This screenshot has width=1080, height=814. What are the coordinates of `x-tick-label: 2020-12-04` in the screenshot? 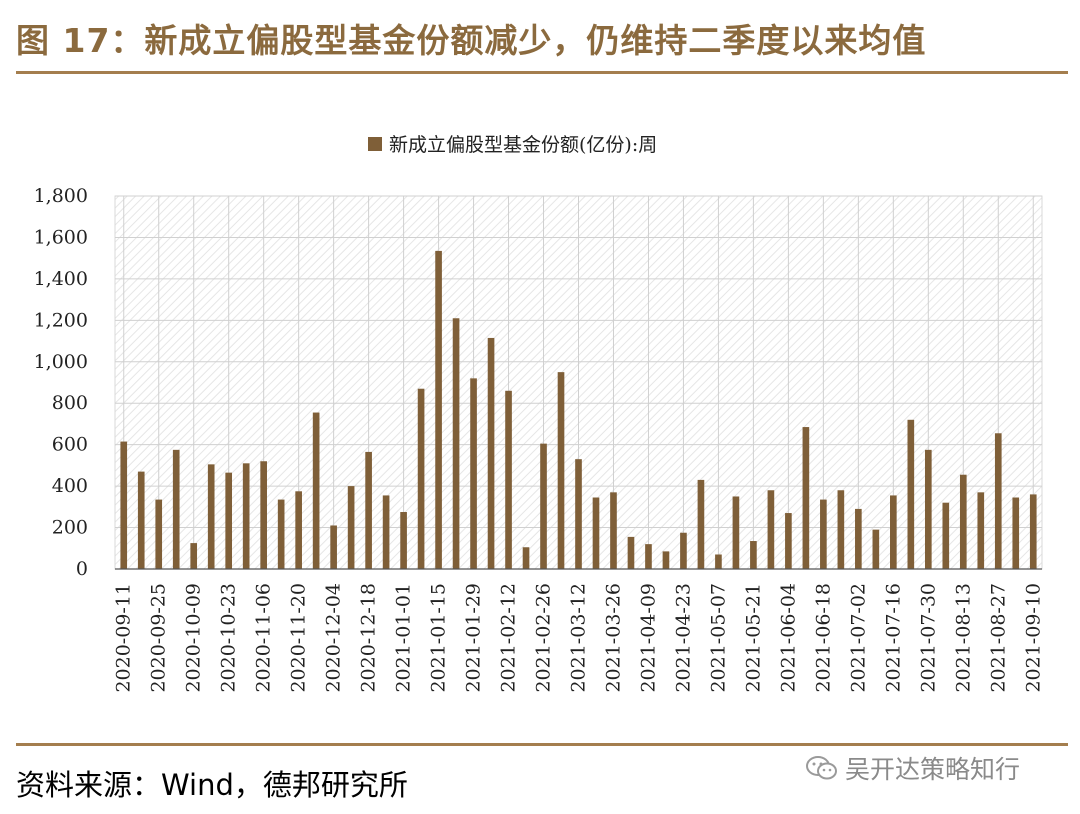 It's located at (334, 638).